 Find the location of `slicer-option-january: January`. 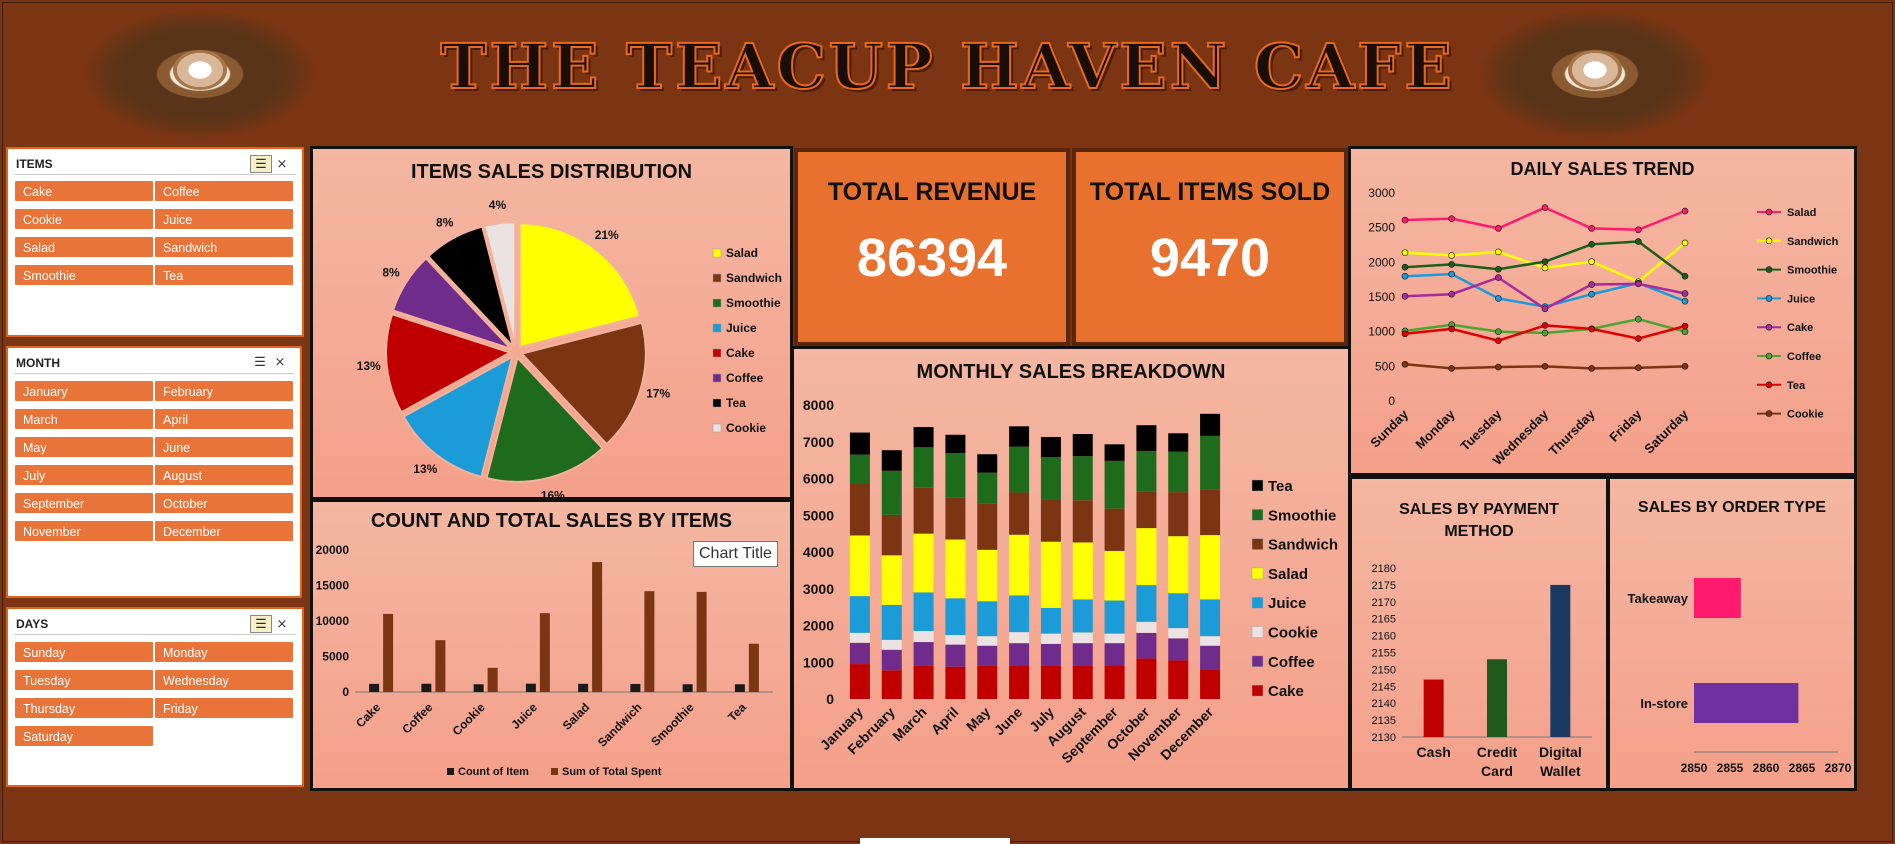

slicer-option-january: January is located at coordinates (84, 391).